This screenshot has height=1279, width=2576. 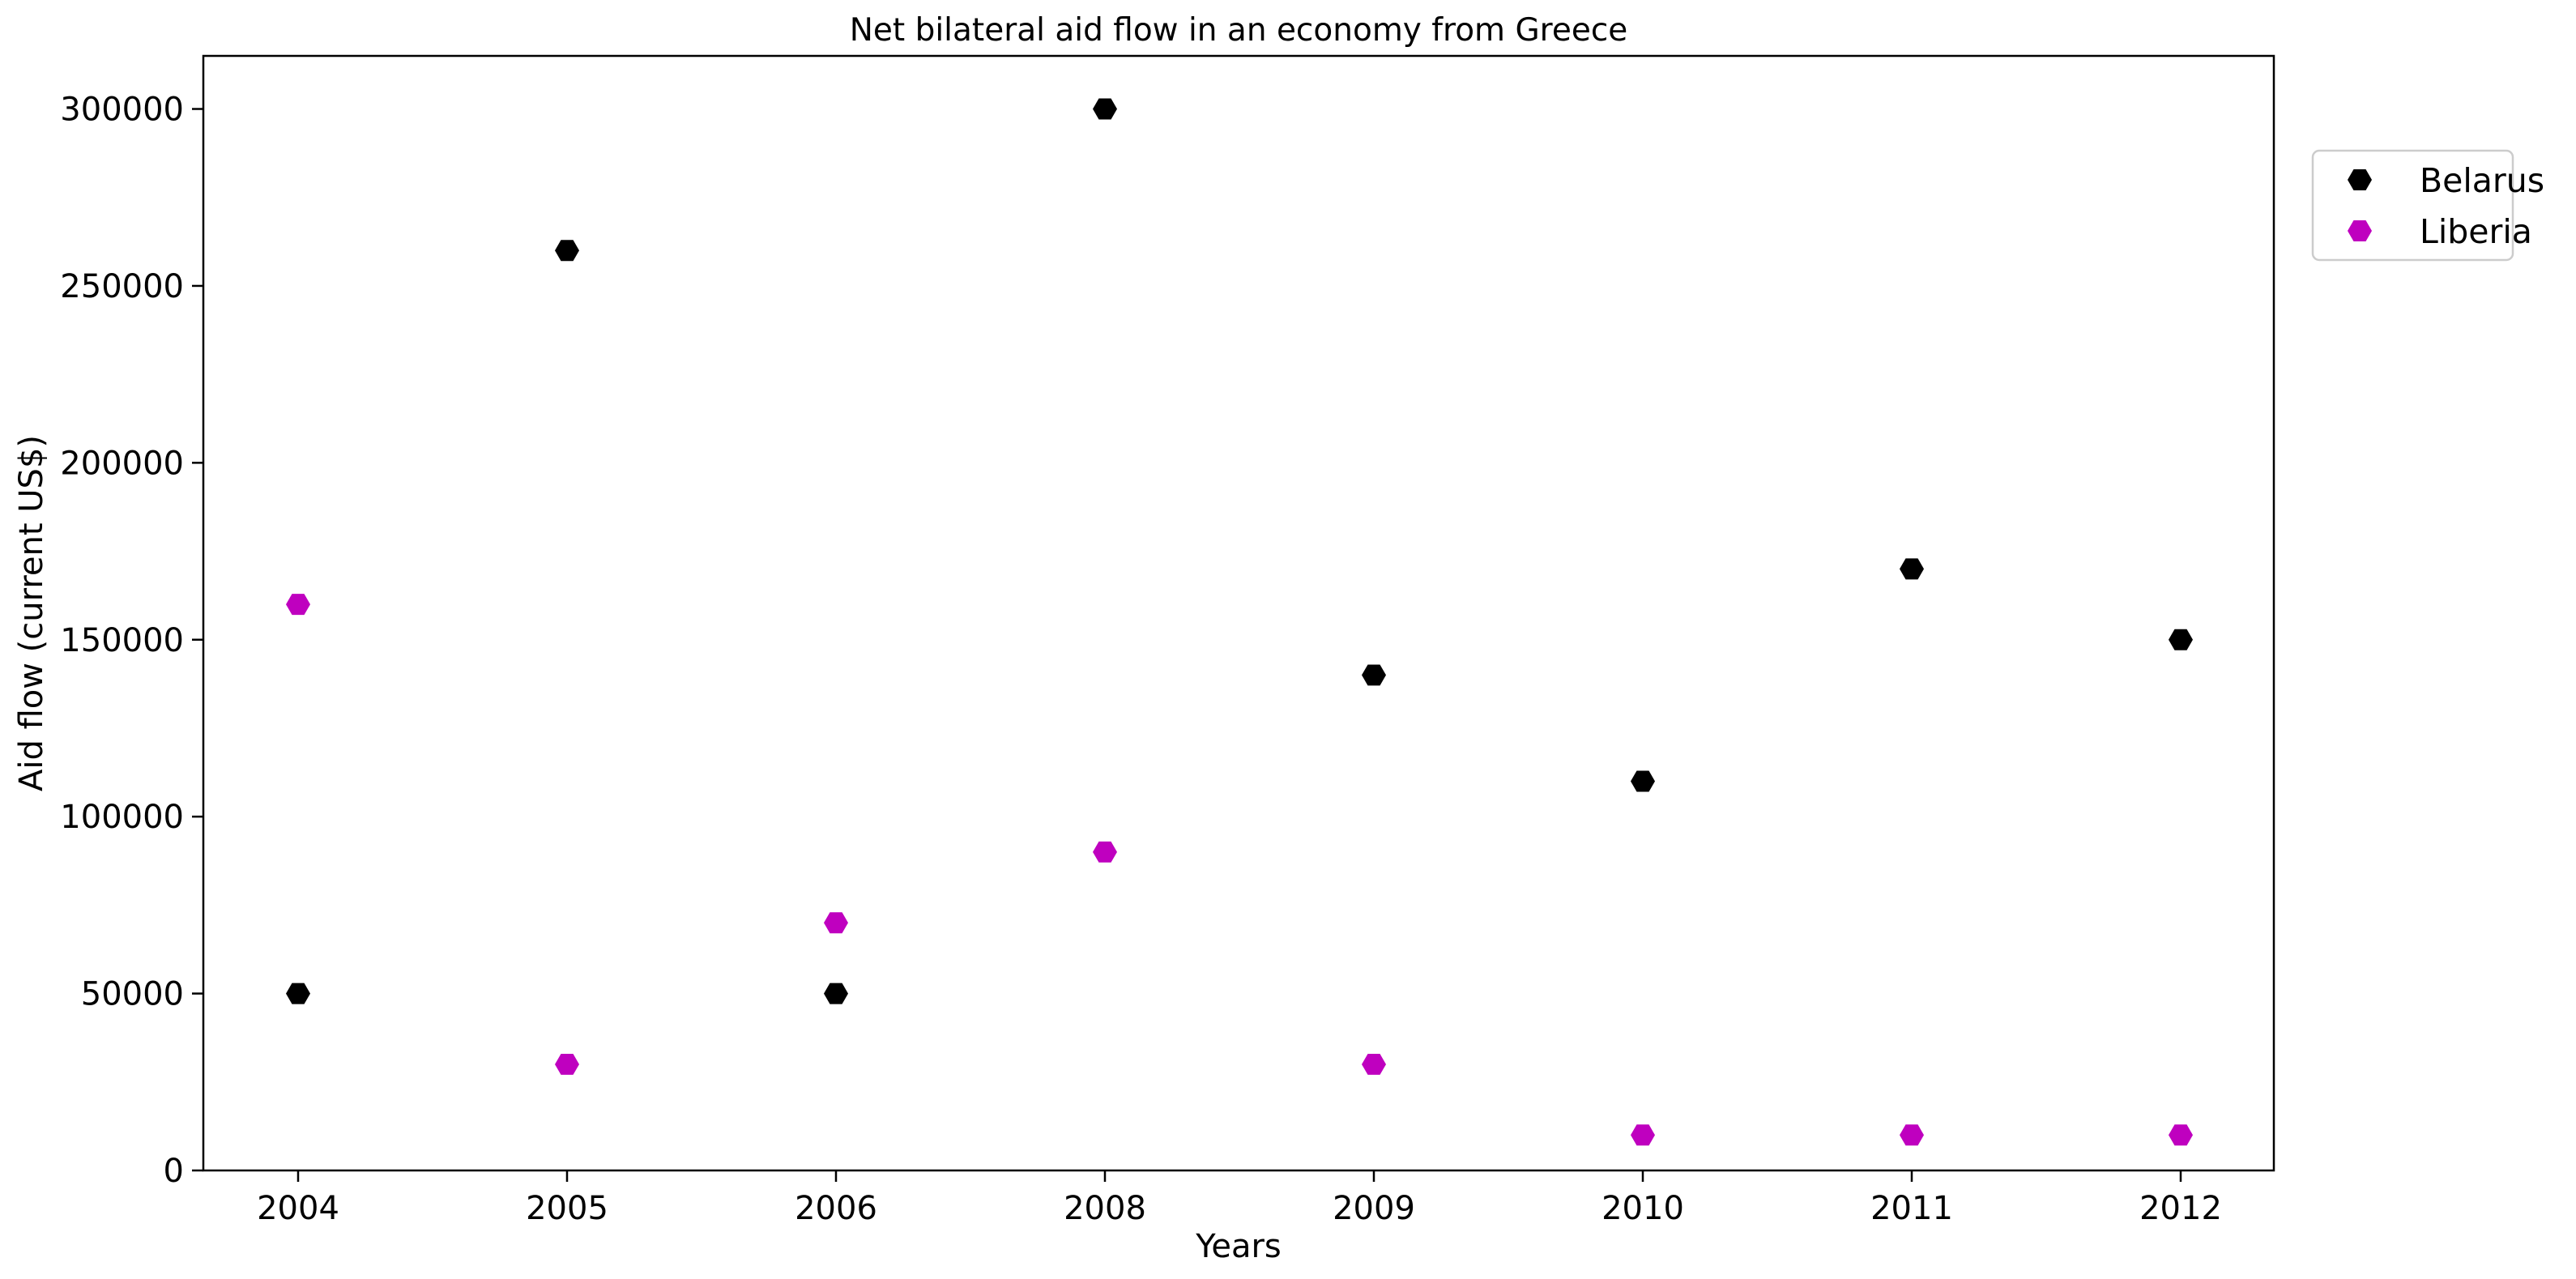 I want to click on x-tick-label: 2004, so click(x=298, y=1208).